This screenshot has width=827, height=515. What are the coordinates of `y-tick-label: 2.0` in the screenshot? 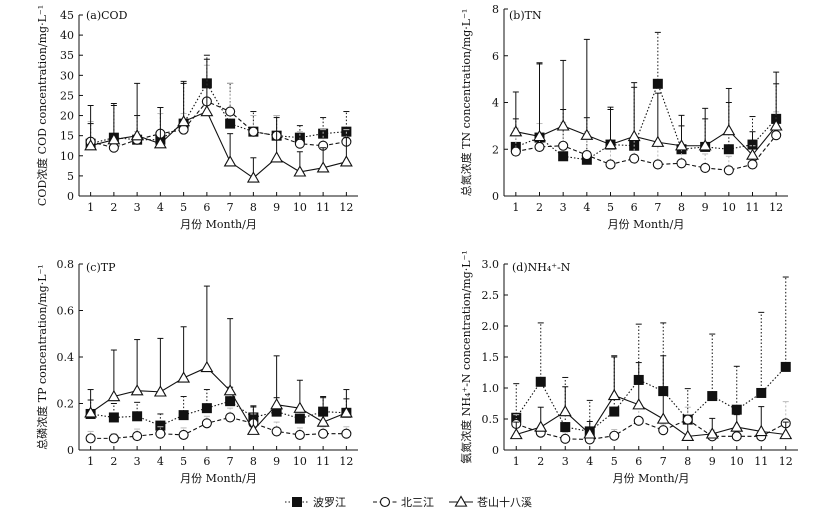 It's located at (491, 326).